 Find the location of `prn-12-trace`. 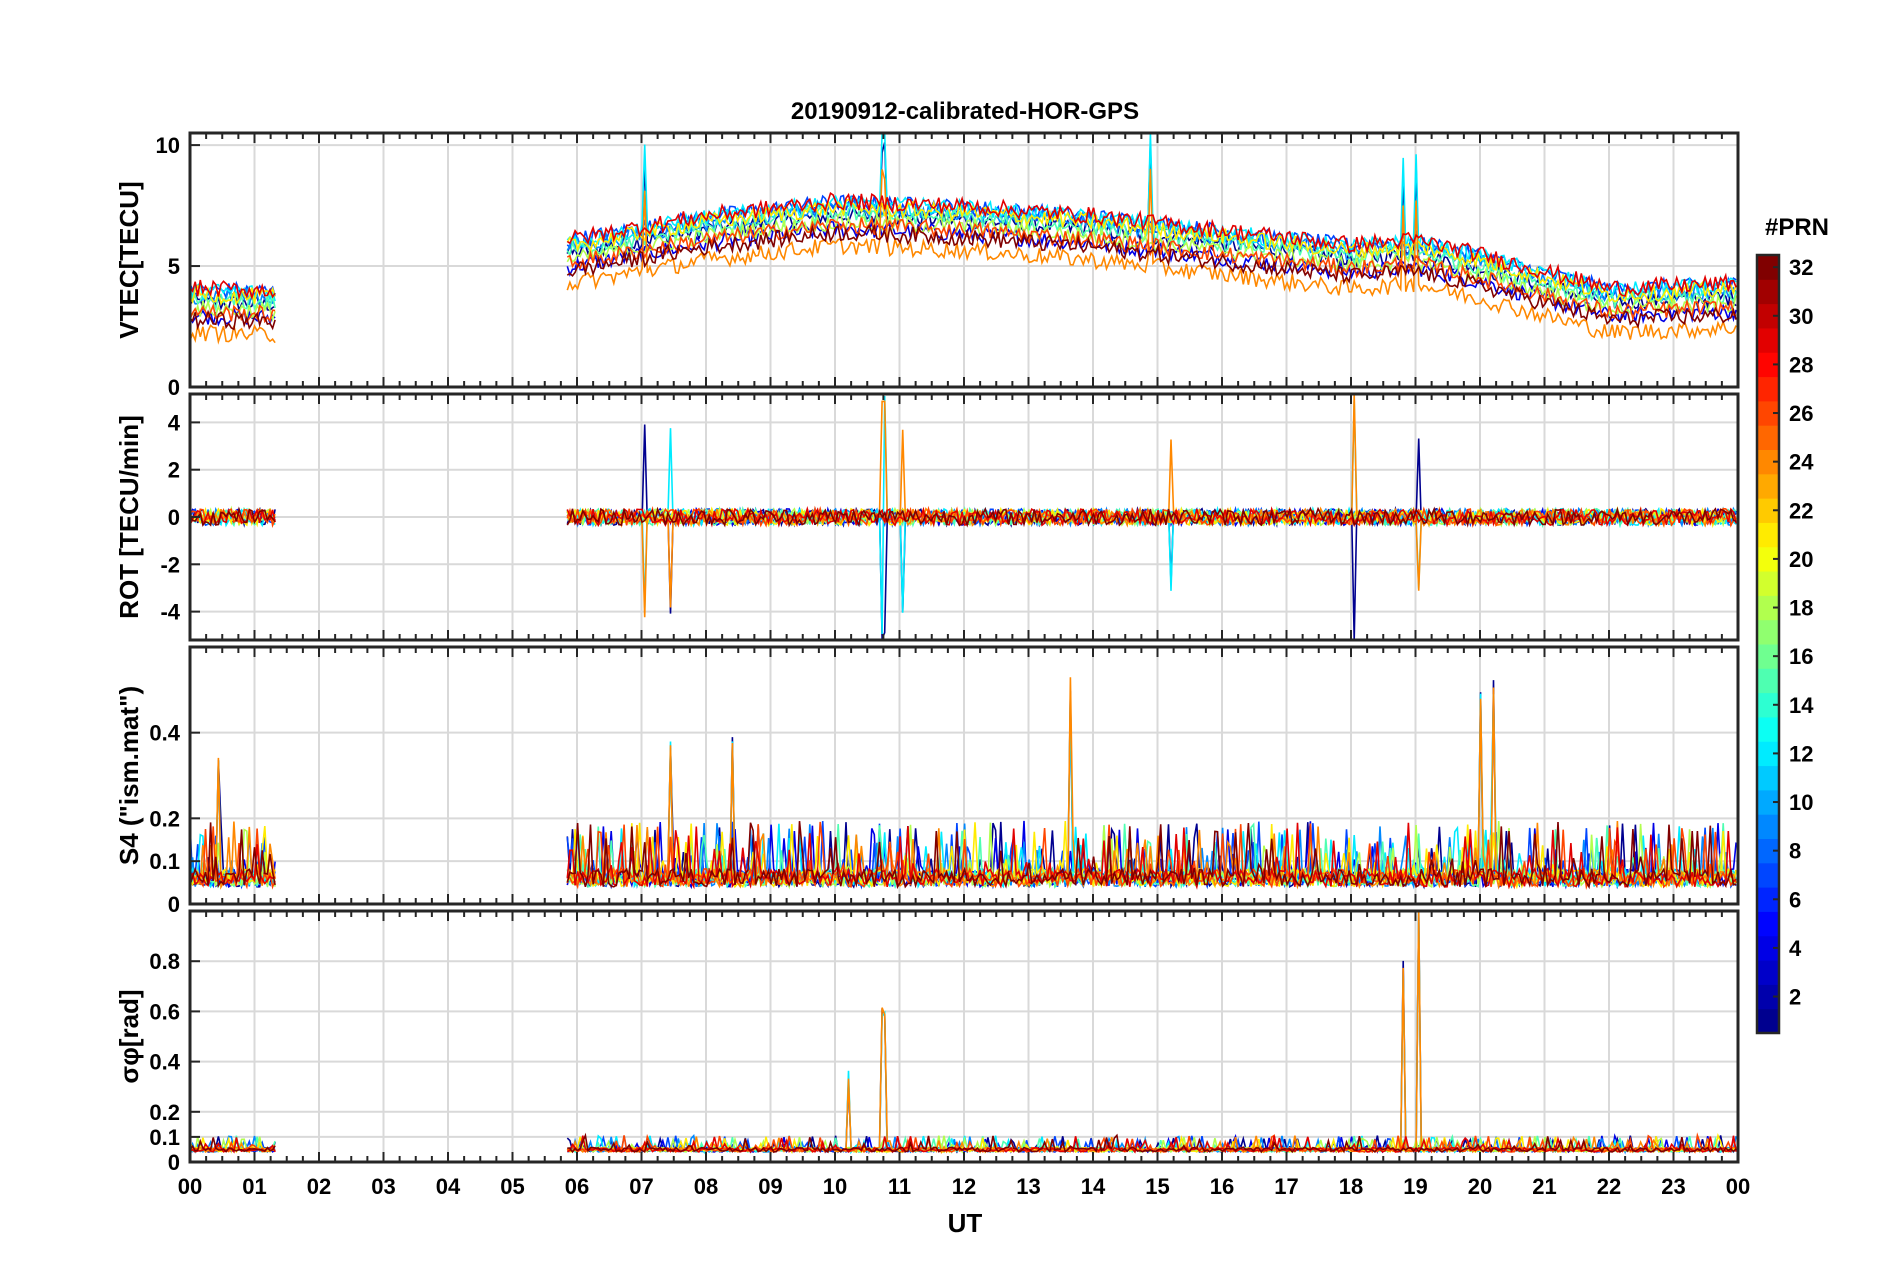

prn-12-trace is located at coordinates (1151, 215).